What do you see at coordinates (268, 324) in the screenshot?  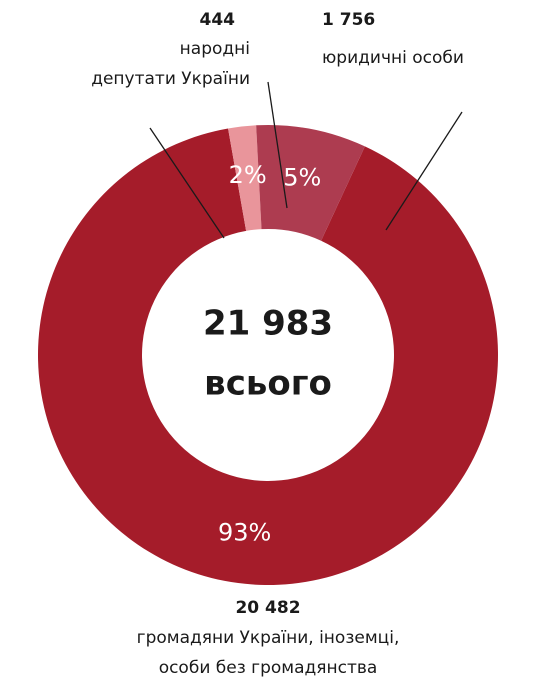 I see `total: 21 983` at bounding box center [268, 324].